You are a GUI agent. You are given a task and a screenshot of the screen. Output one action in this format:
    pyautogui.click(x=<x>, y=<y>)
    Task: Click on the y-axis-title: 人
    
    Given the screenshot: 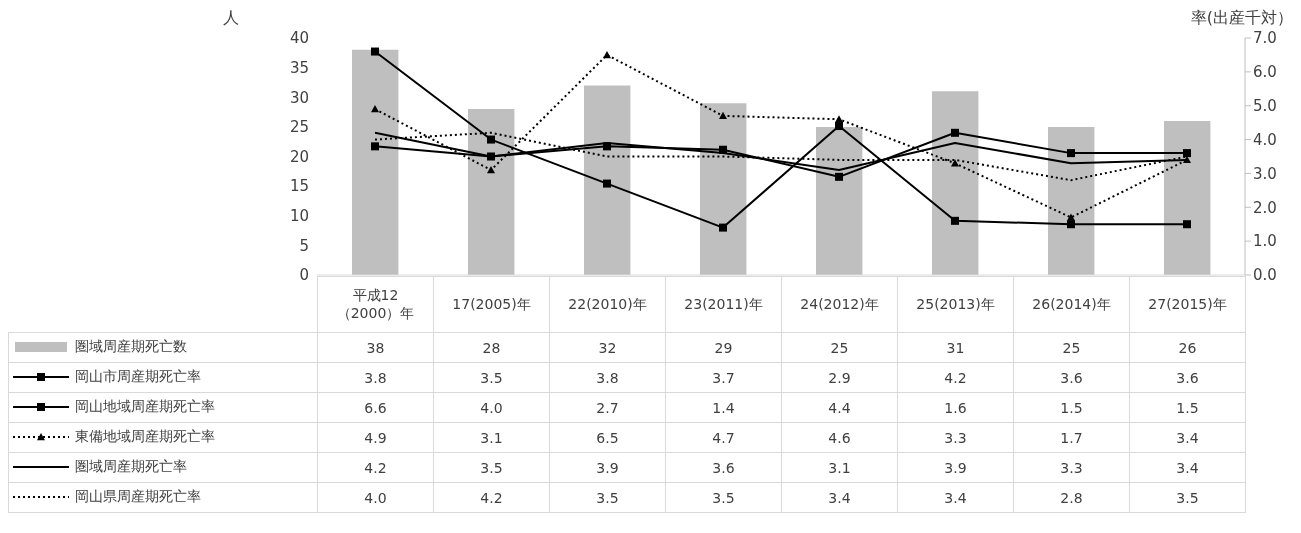 What is the action you would take?
    pyautogui.click(x=231, y=18)
    